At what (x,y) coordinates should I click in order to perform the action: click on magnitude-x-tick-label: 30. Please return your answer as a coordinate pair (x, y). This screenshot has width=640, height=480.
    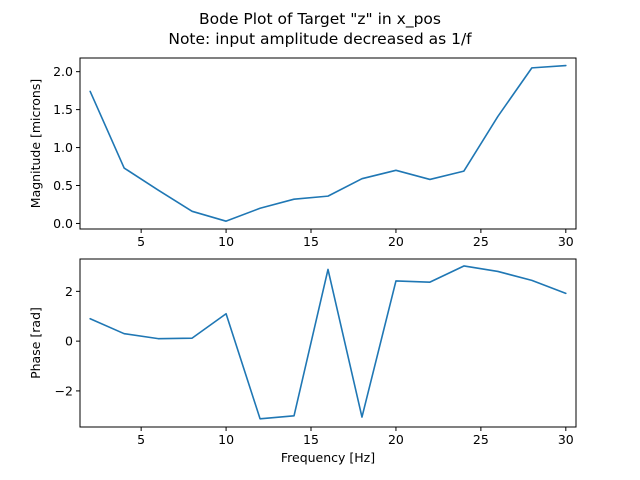
    Looking at the image, I should click on (566, 241).